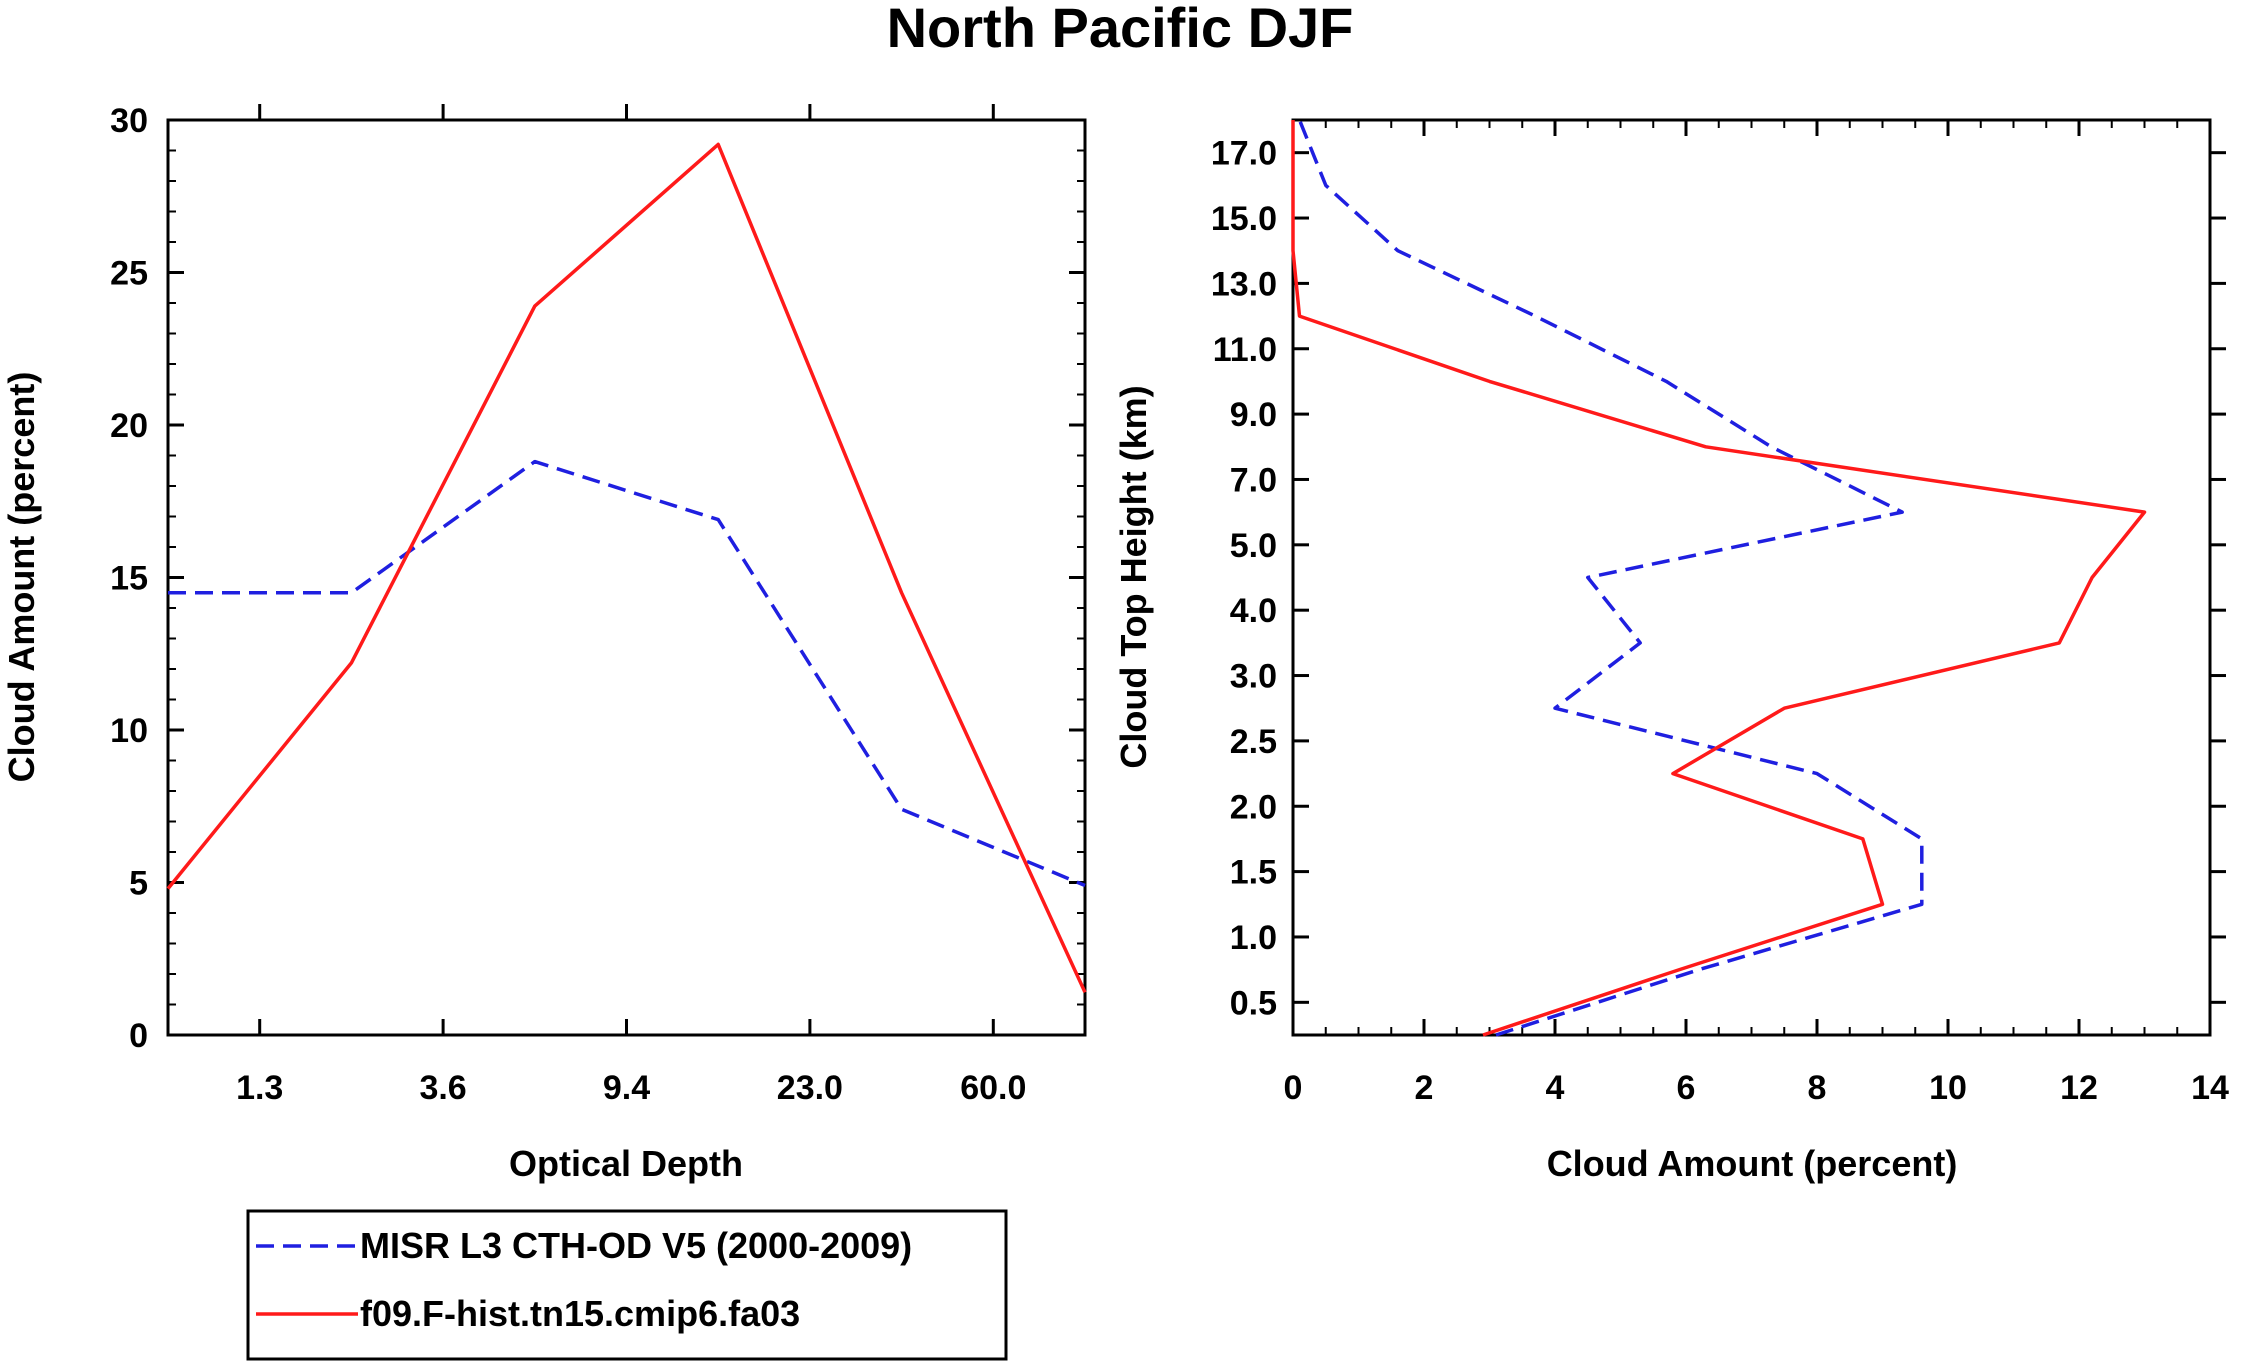  Describe the element at coordinates (1244, 219) in the screenshot. I see `right-y-tick-label: 15.0` at that location.